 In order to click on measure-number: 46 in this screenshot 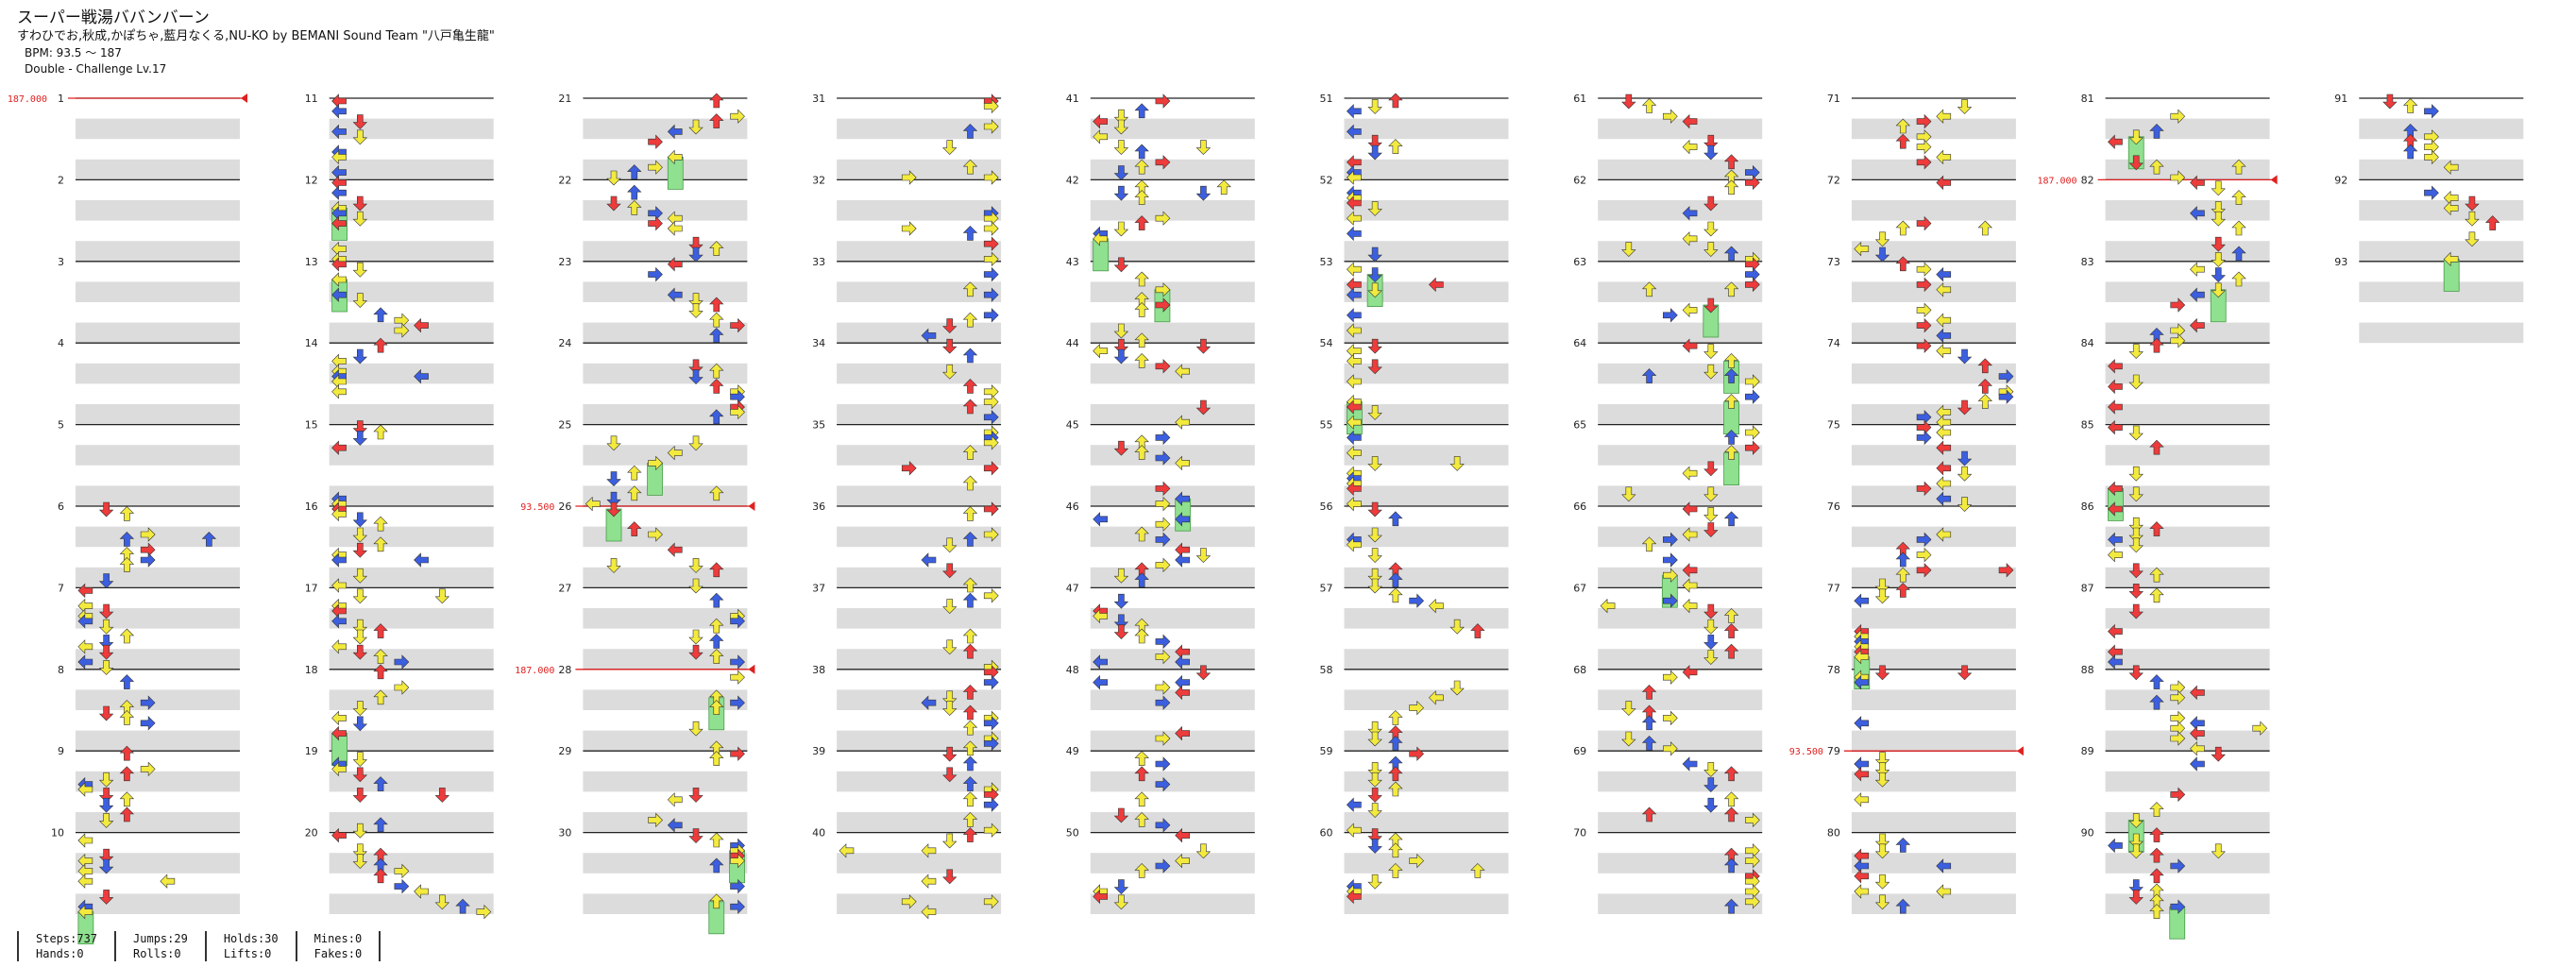, I will do `click(1072, 507)`.